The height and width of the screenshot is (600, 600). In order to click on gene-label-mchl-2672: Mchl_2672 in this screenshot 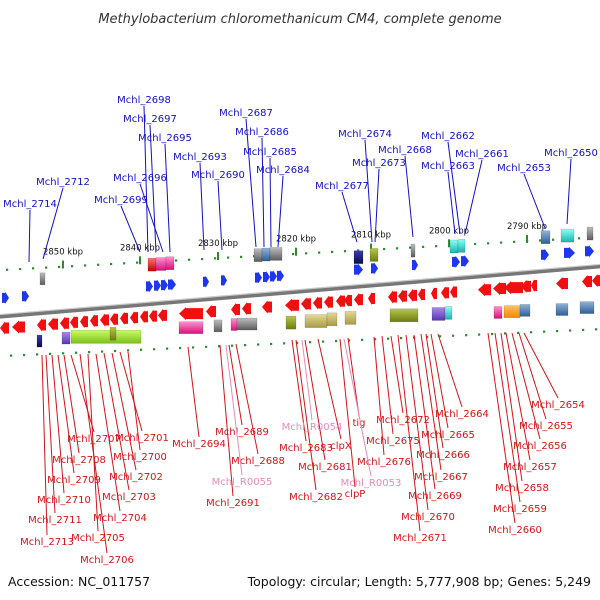, I will do `click(403, 380)`.